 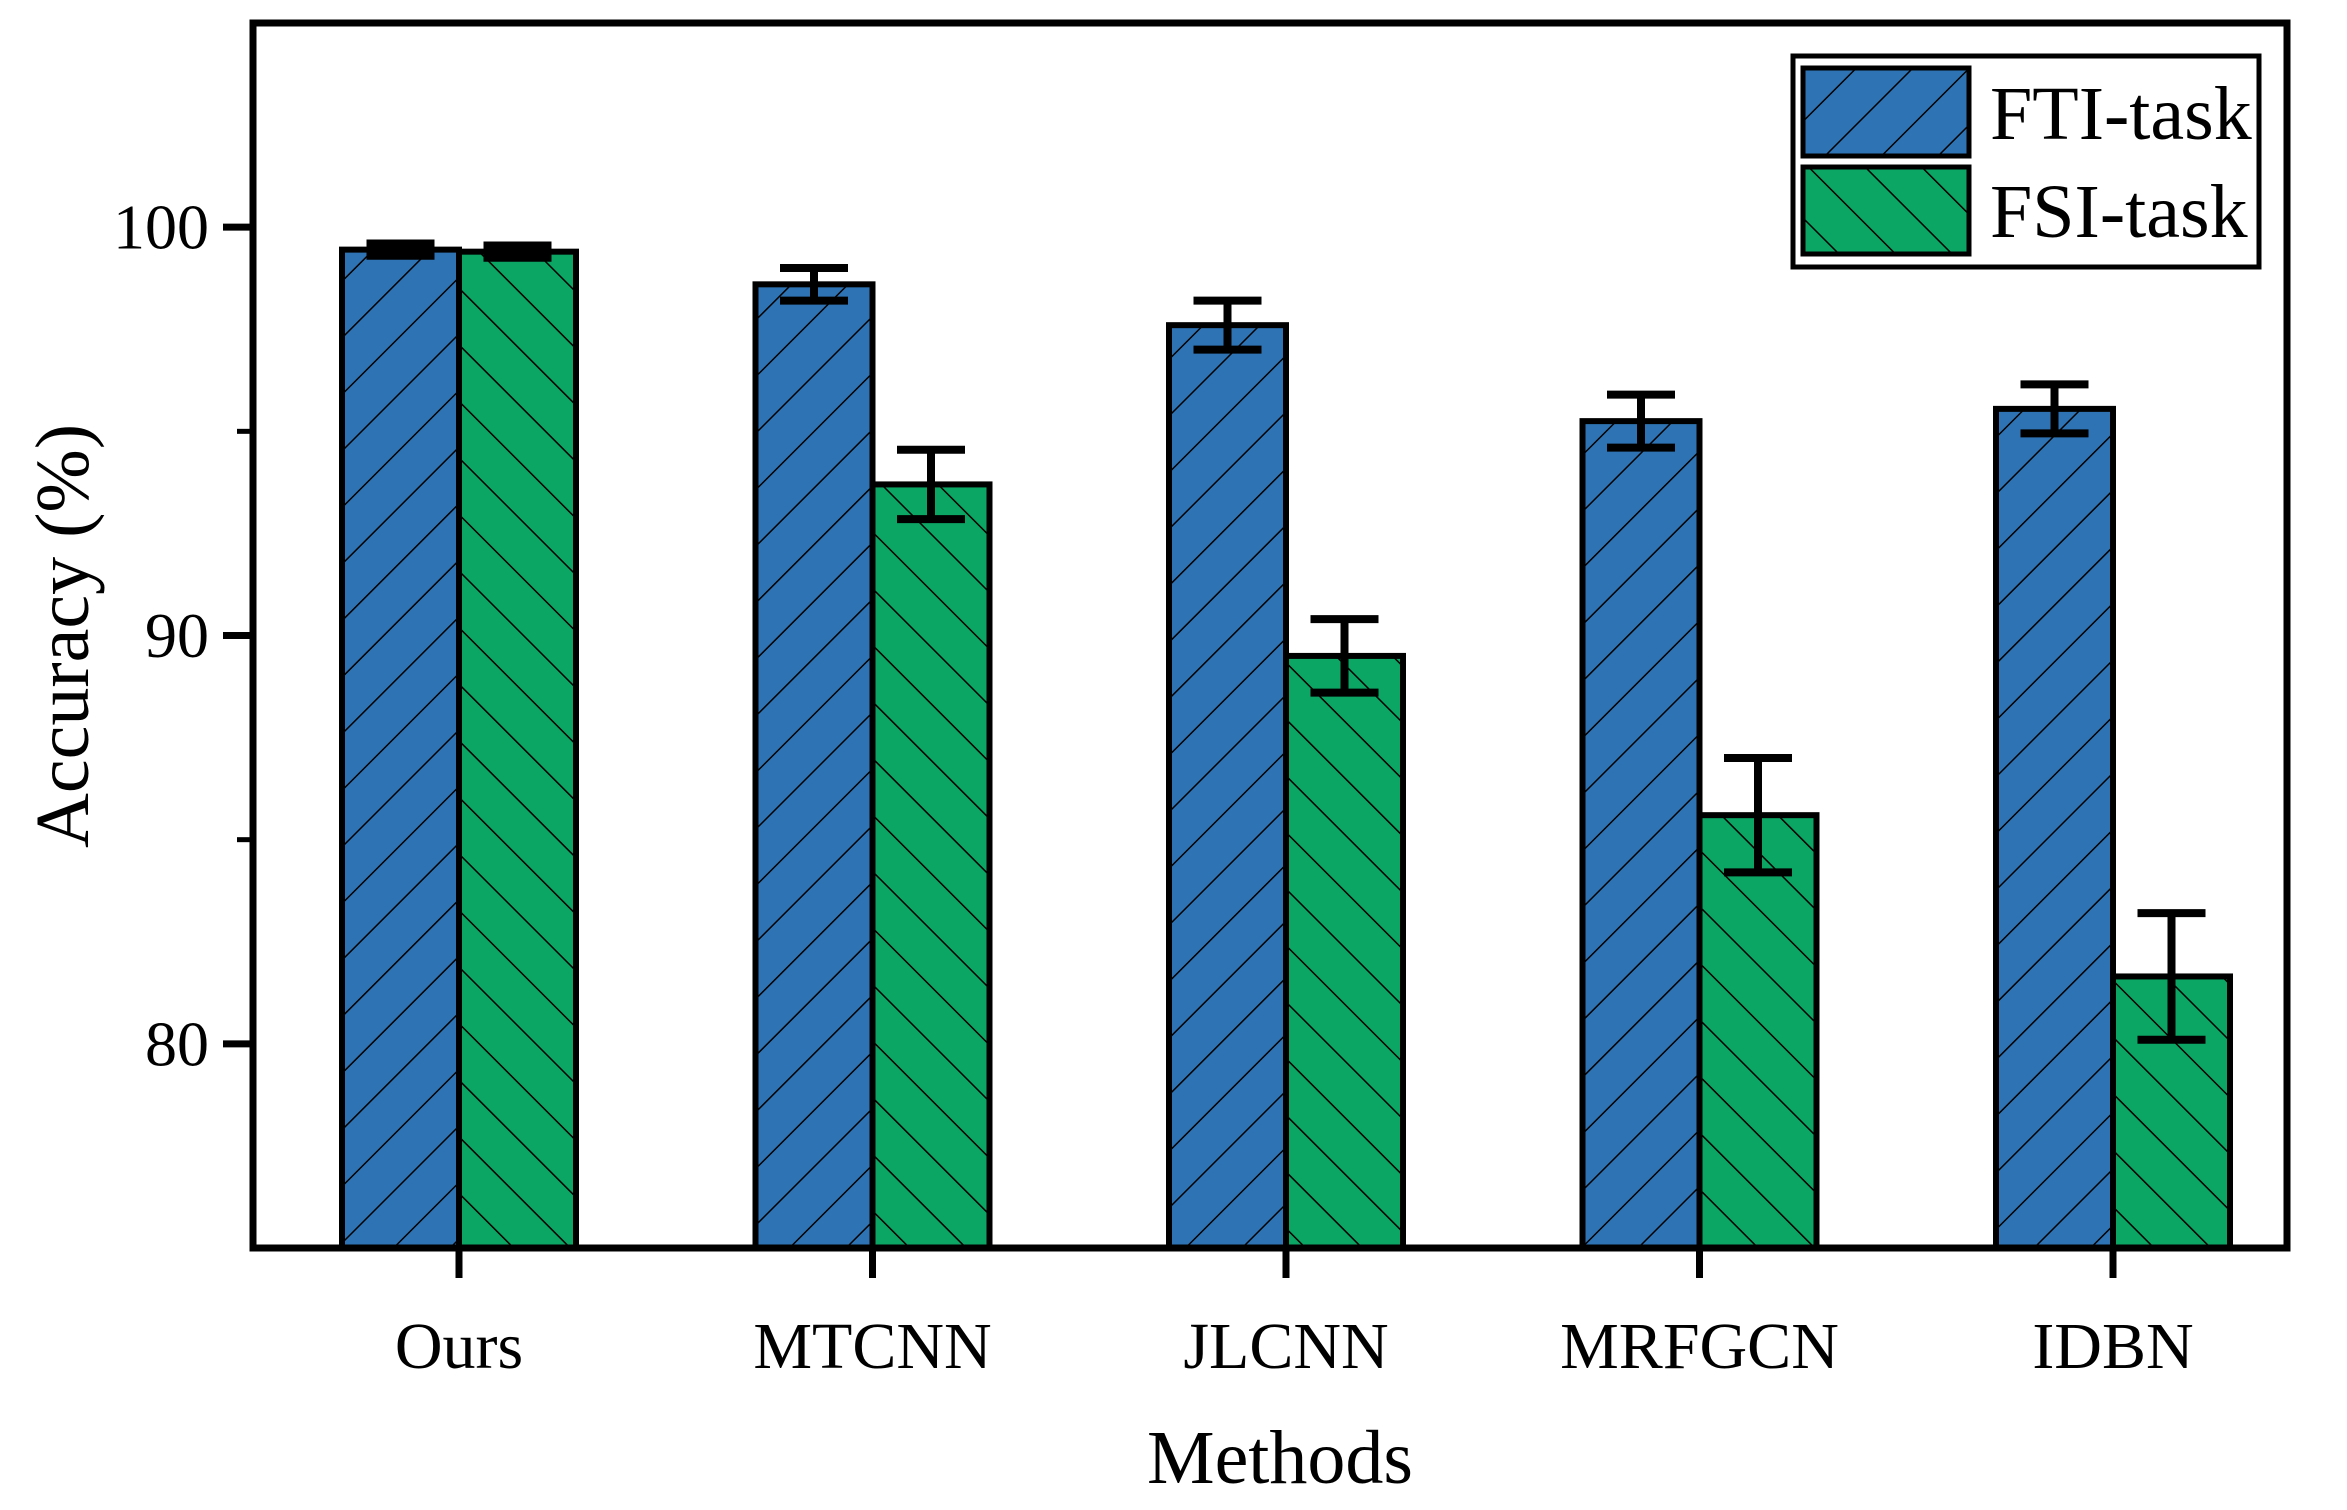 What do you see at coordinates (2119, 212) in the screenshot?
I see `legend-label-fsi-task: FSI-task` at bounding box center [2119, 212].